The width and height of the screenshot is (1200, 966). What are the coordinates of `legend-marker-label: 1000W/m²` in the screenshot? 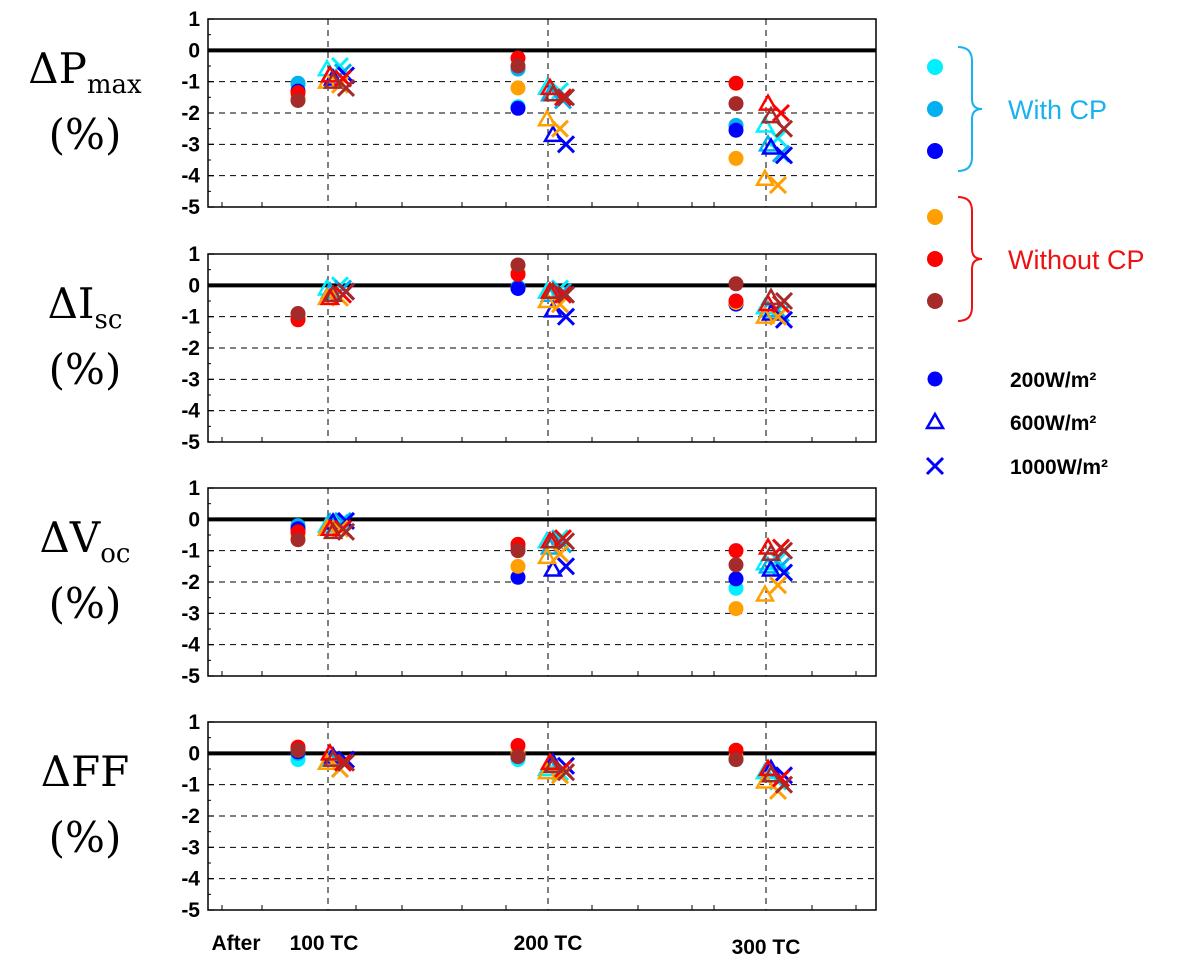 It's located at (1059, 467).